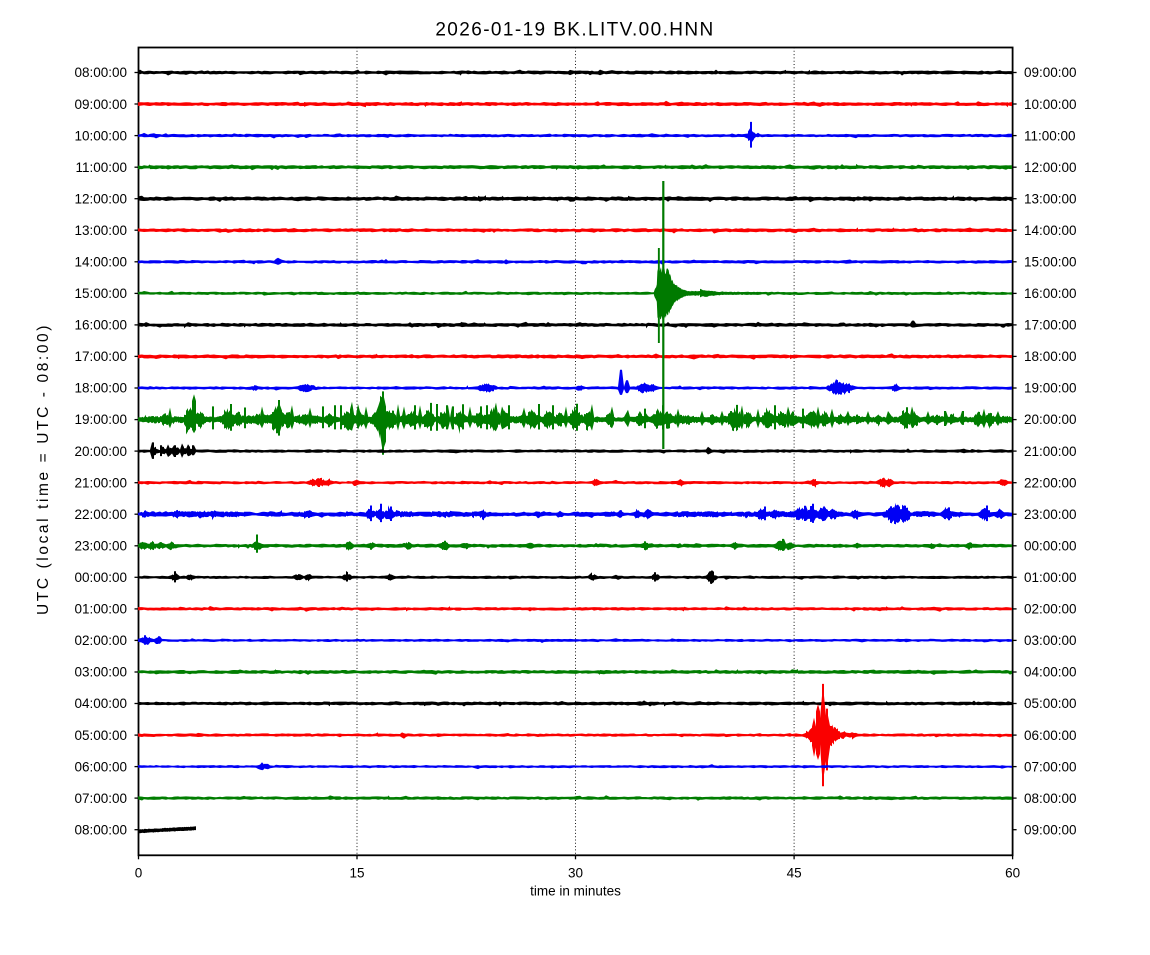 Image resolution: width=1150 pixels, height=955 pixels. I want to click on svg-text: 60, so click(1012, 873).